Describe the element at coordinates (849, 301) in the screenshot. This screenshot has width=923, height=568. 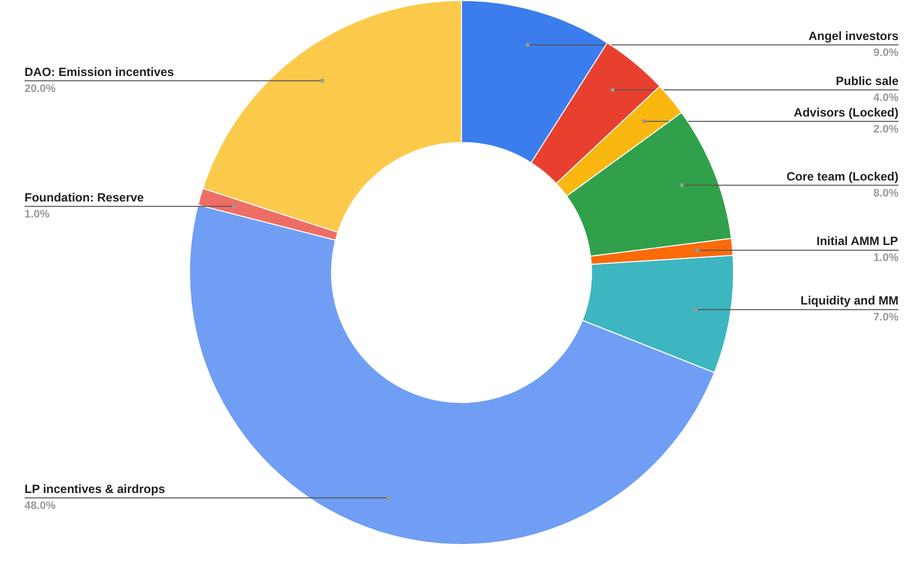
I see `slice-label: Liquidity and MM` at that location.